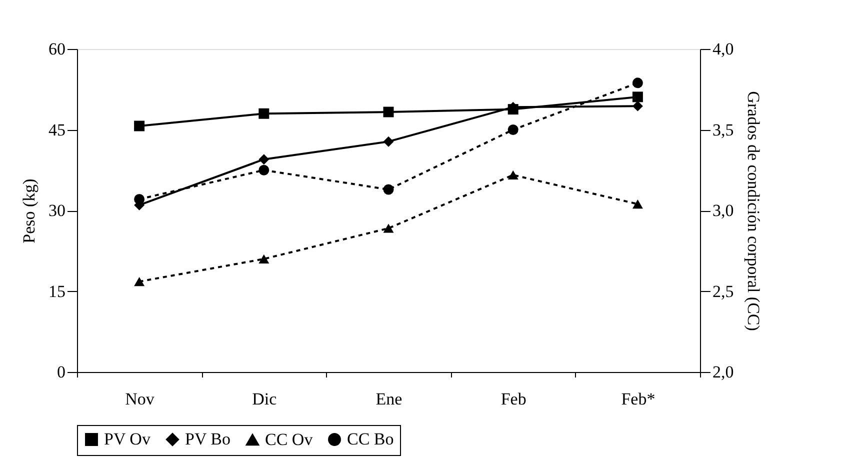  Describe the element at coordinates (723, 130) in the screenshot. I see `y2-tick-label: 3,5` at that location.